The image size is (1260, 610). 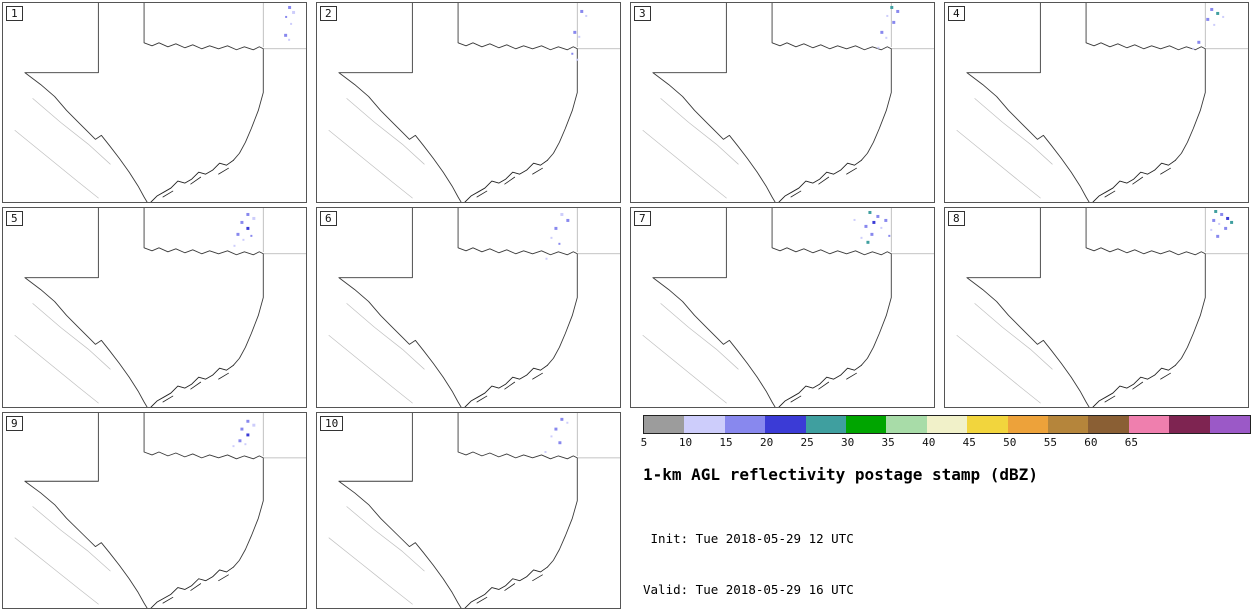 I want to click on colorbar-tick-label: 20, so click(x=766, y=442).